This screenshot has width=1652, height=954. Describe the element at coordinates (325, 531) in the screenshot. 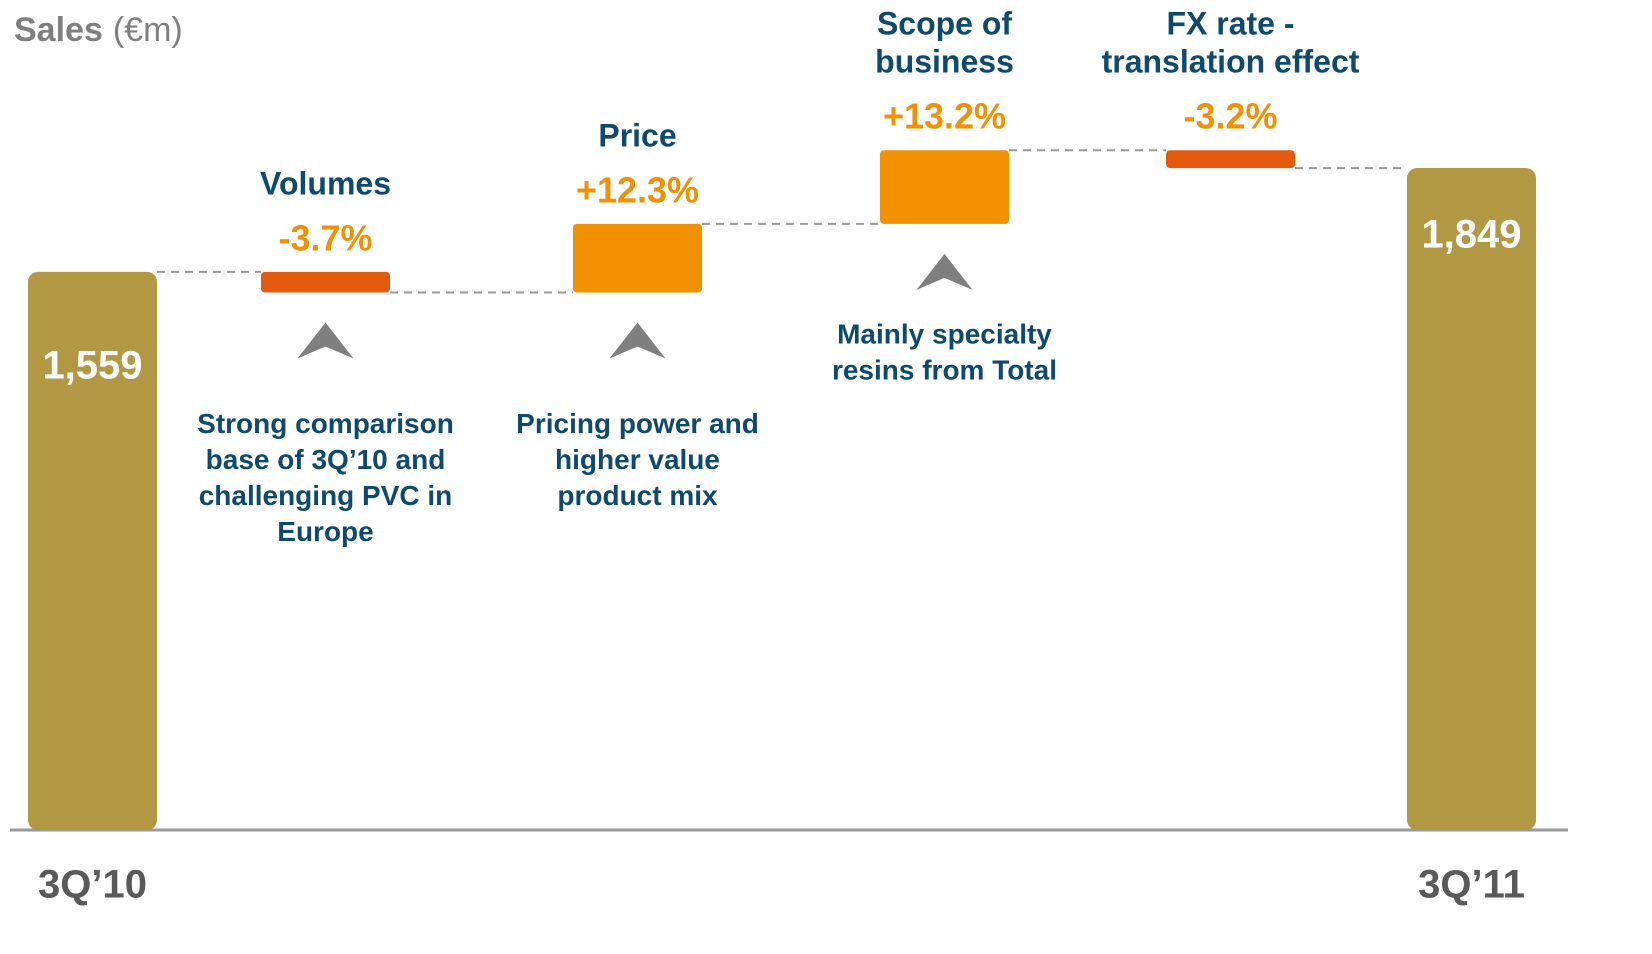

I see `note: Europe` at that location.